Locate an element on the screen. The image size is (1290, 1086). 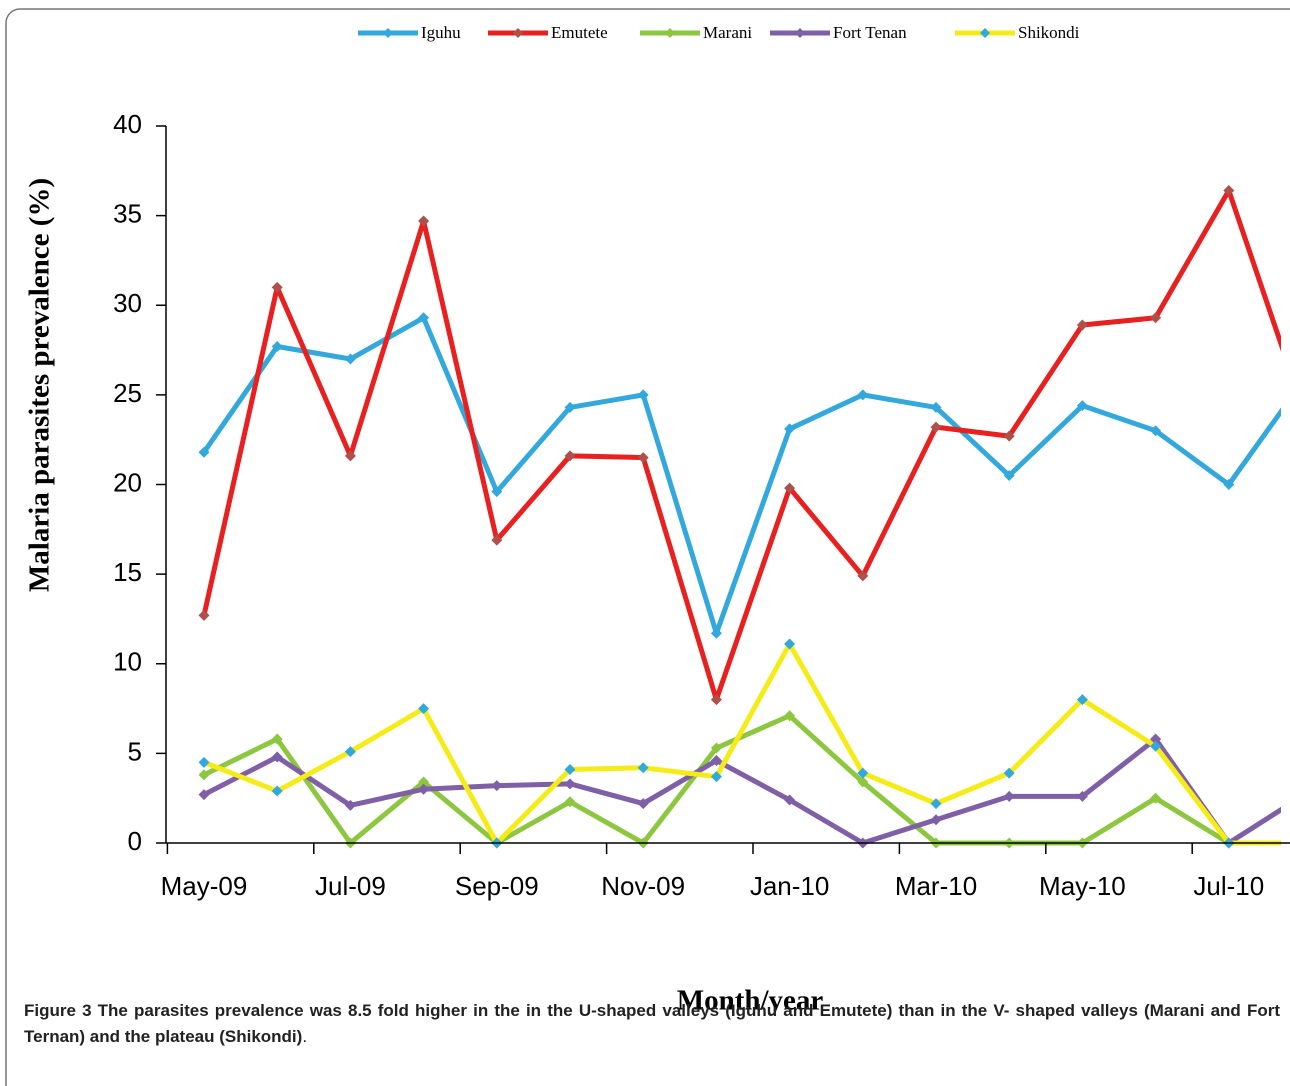
y-tick-label: 10 is located at coordinates (127, 662).